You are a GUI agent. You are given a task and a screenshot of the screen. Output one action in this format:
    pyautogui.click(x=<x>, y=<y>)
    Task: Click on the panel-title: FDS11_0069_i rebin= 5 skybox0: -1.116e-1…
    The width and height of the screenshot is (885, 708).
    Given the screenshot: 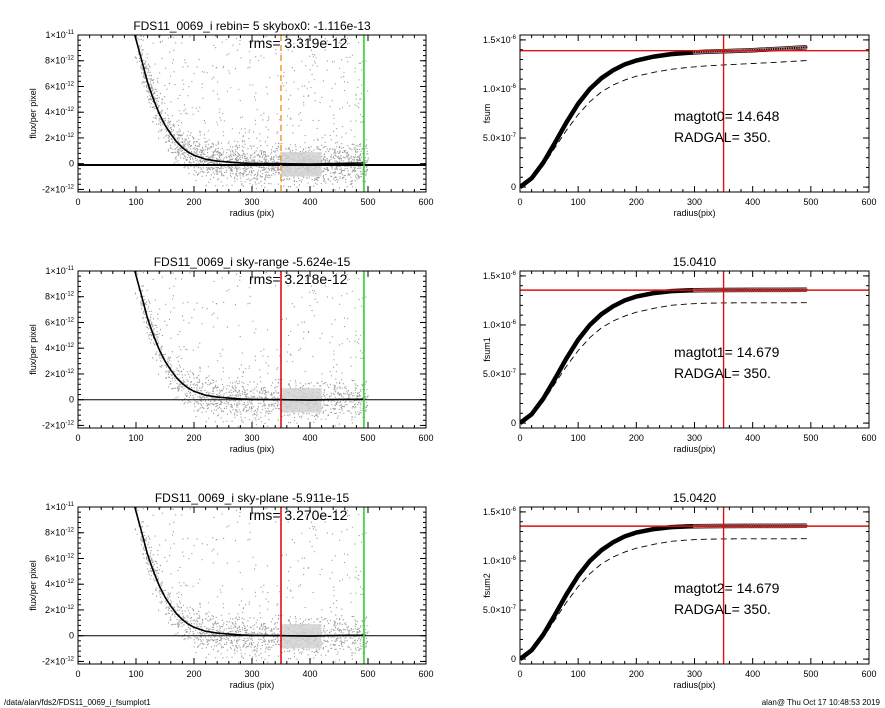 What is the action you would take?
    pyautogui.click(x=252, y=26)
    